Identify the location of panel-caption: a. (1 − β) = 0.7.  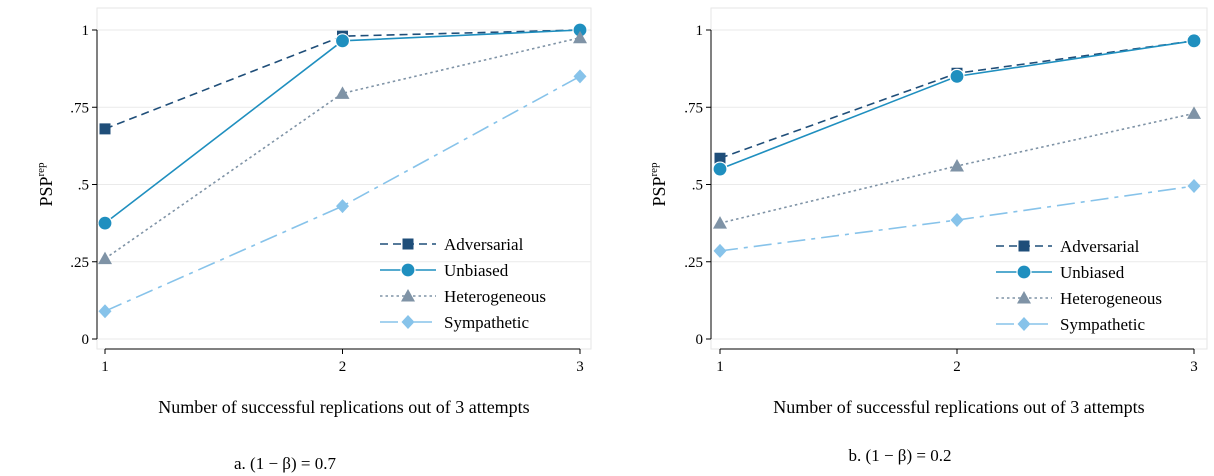
(285, 463).